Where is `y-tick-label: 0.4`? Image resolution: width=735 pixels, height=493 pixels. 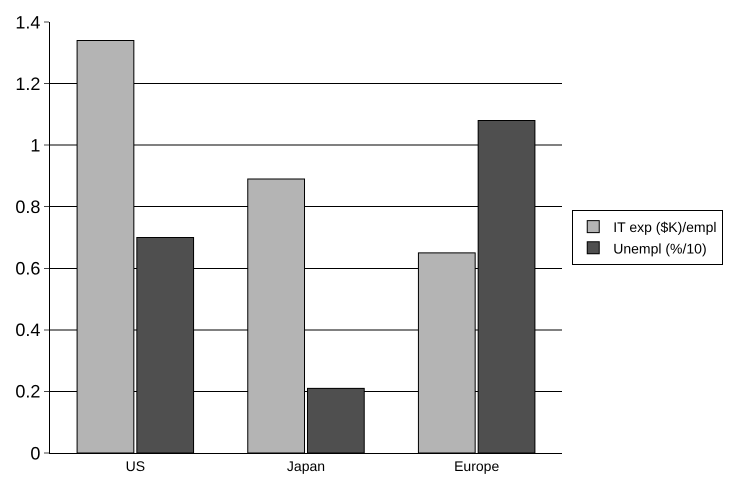
y-tick-label: 0.4 is located at coordinates (27, 330).